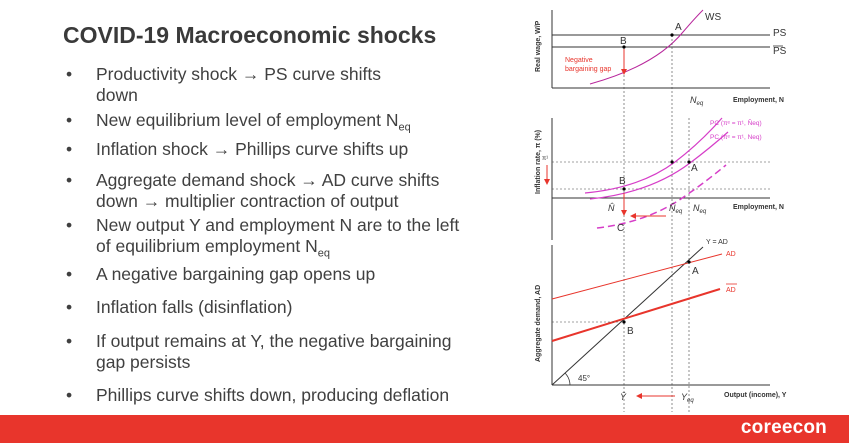 The width and height of the screenshot is (849, 443). Describe the element at coordinates (780, 51) in the screenshot. I see `ps-new-label: PS` at that location.